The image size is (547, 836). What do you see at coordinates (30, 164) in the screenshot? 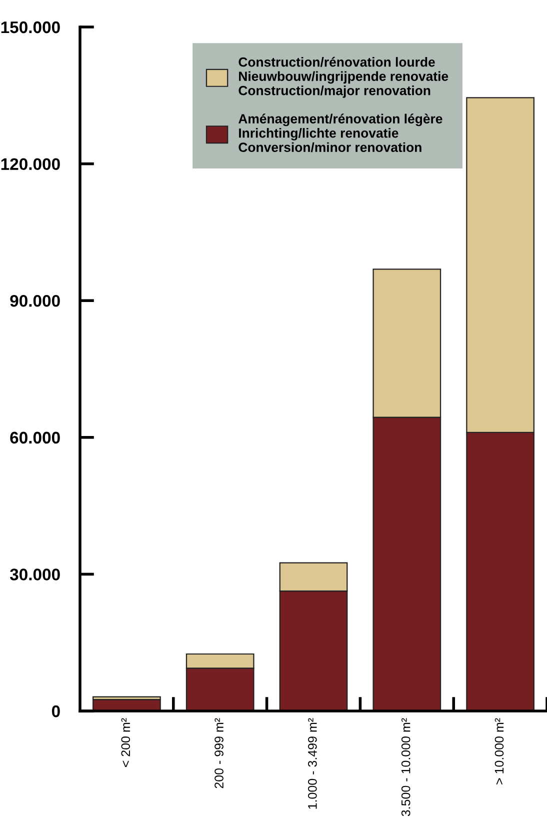
I see `y-tick-label: 120.000` at bounding box center [30, 164].